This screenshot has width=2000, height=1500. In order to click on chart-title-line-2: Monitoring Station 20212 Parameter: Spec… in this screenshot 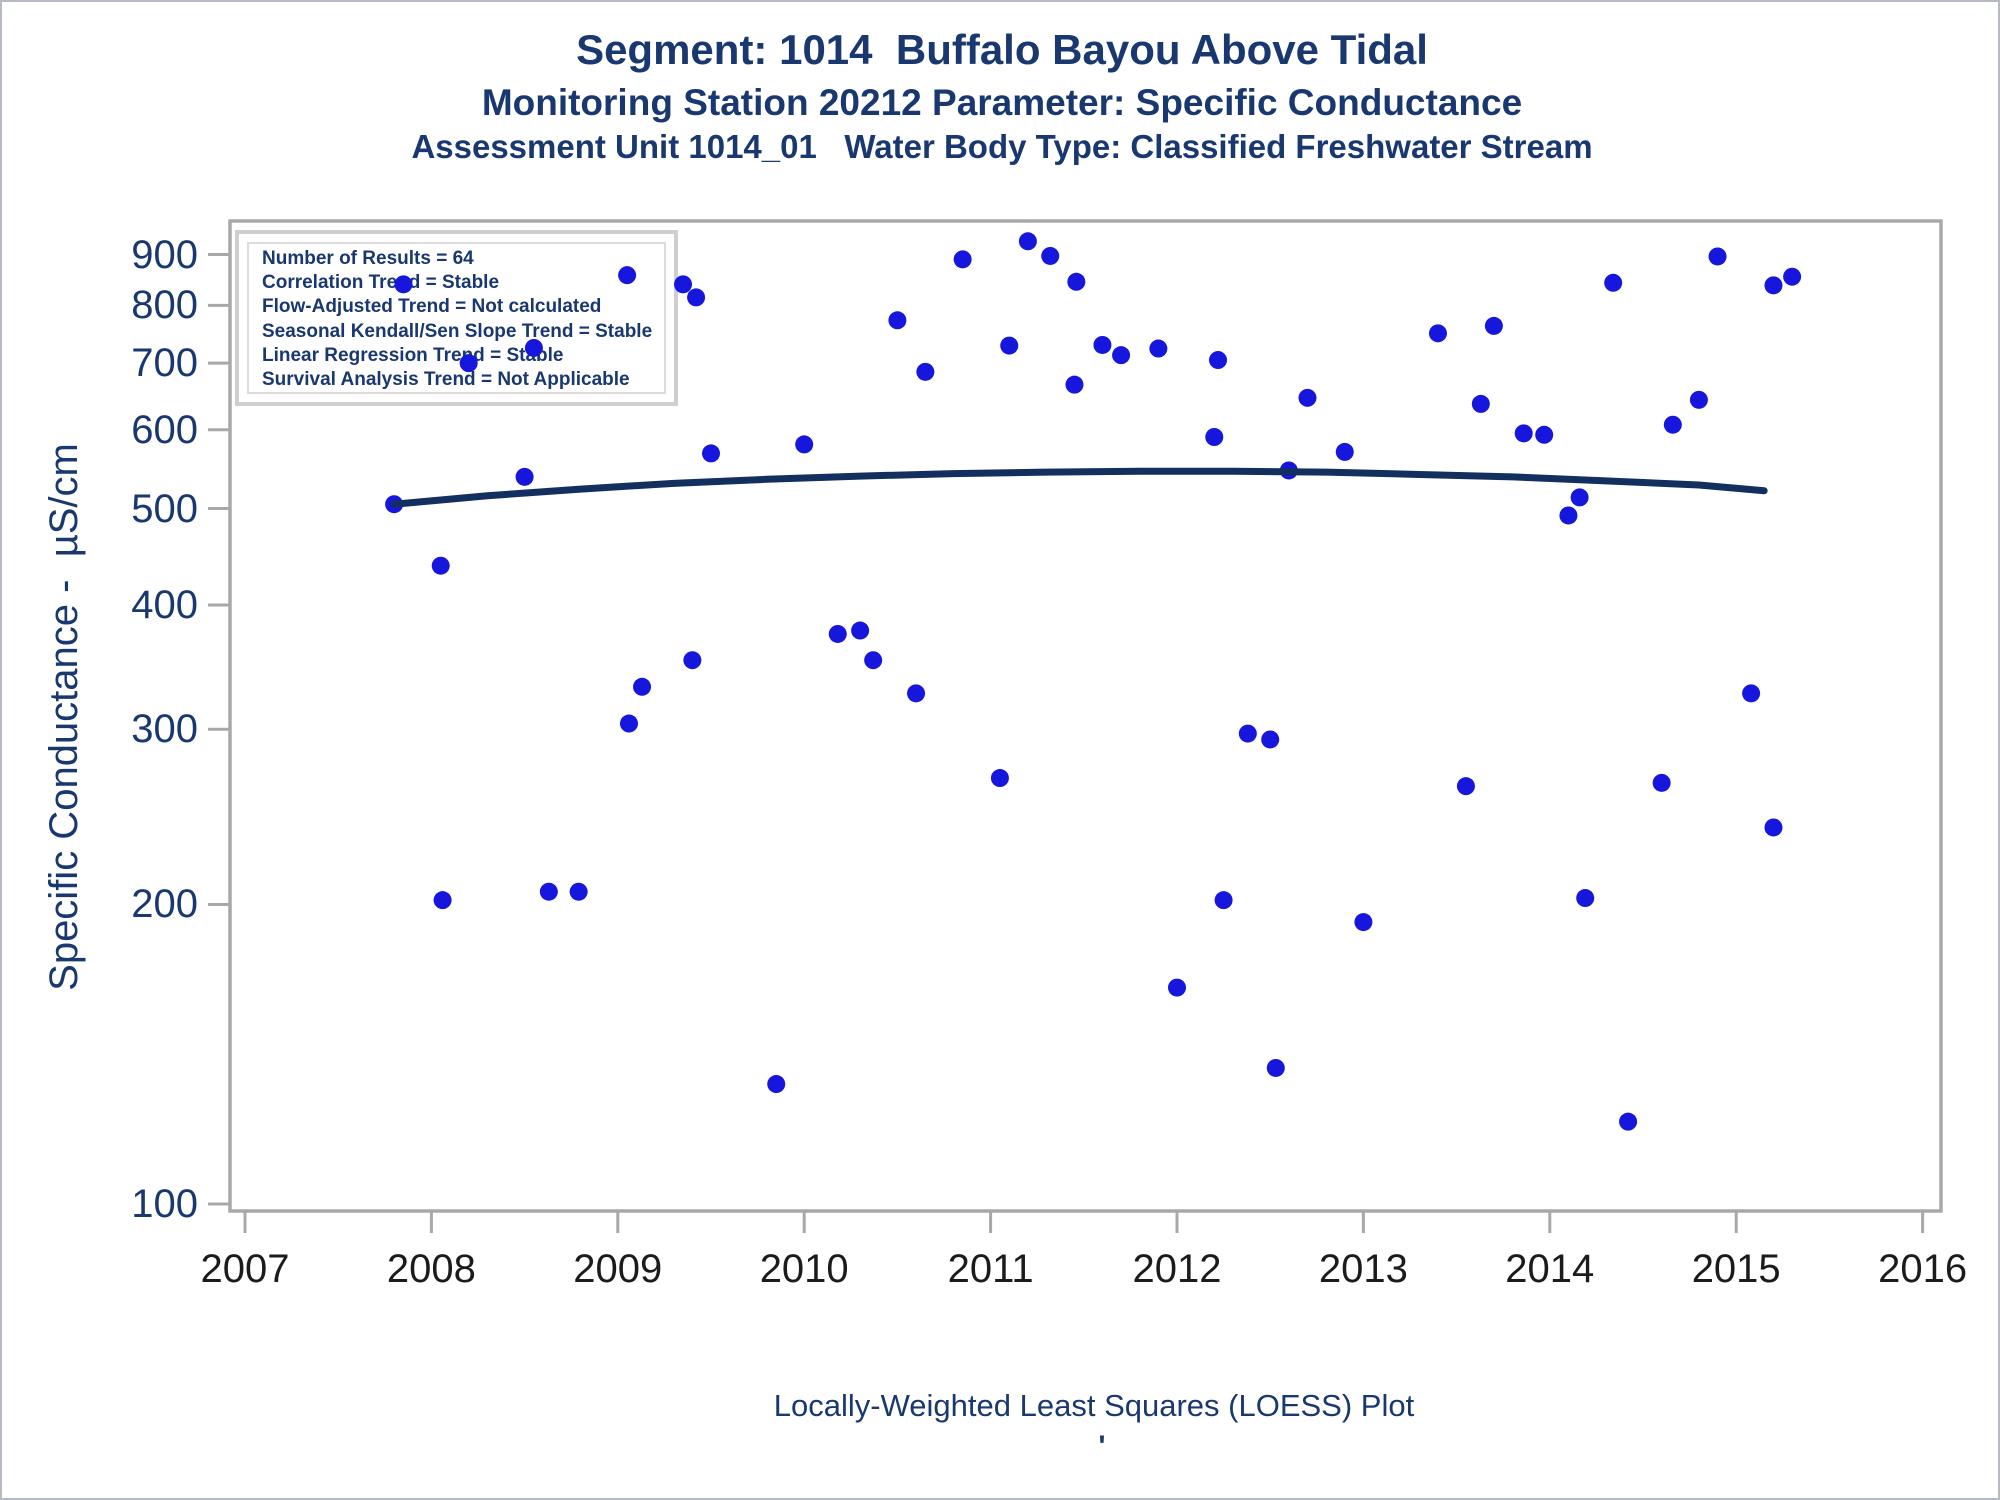, I will do `click(1002, 102)`.